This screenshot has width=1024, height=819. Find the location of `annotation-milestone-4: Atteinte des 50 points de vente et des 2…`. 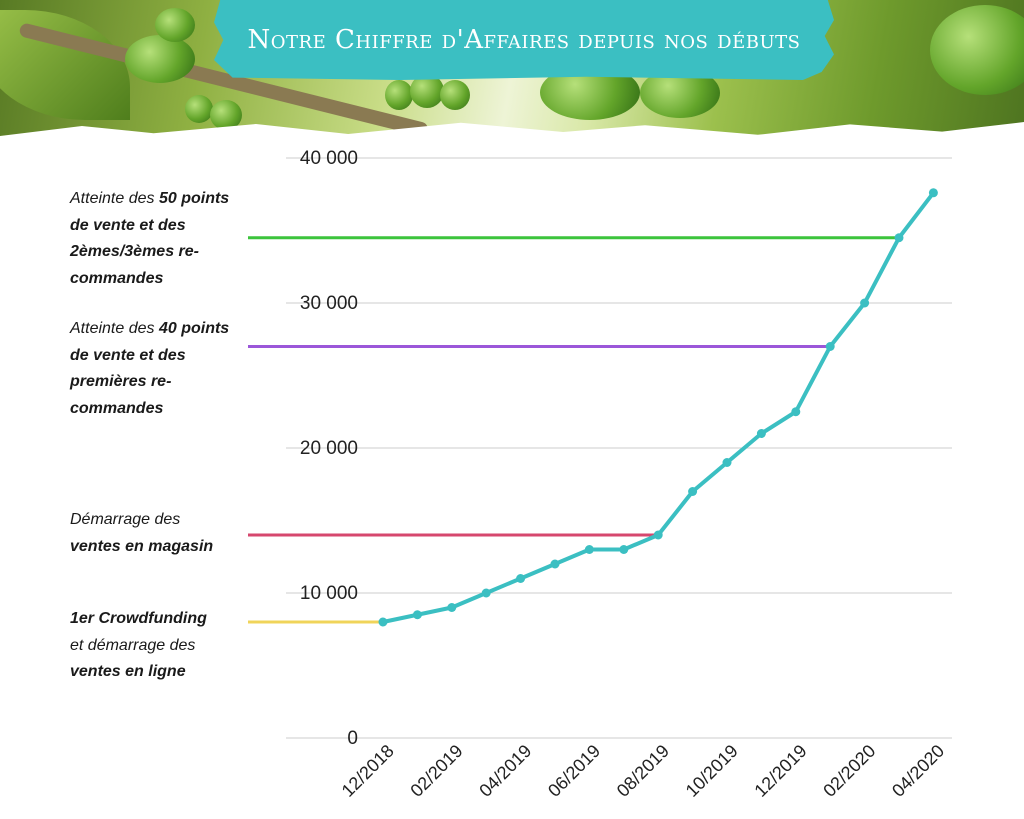

annotation-milestone-4: Atteinte des 50 points de vente et des 2… is located at coordinates (155, 239).